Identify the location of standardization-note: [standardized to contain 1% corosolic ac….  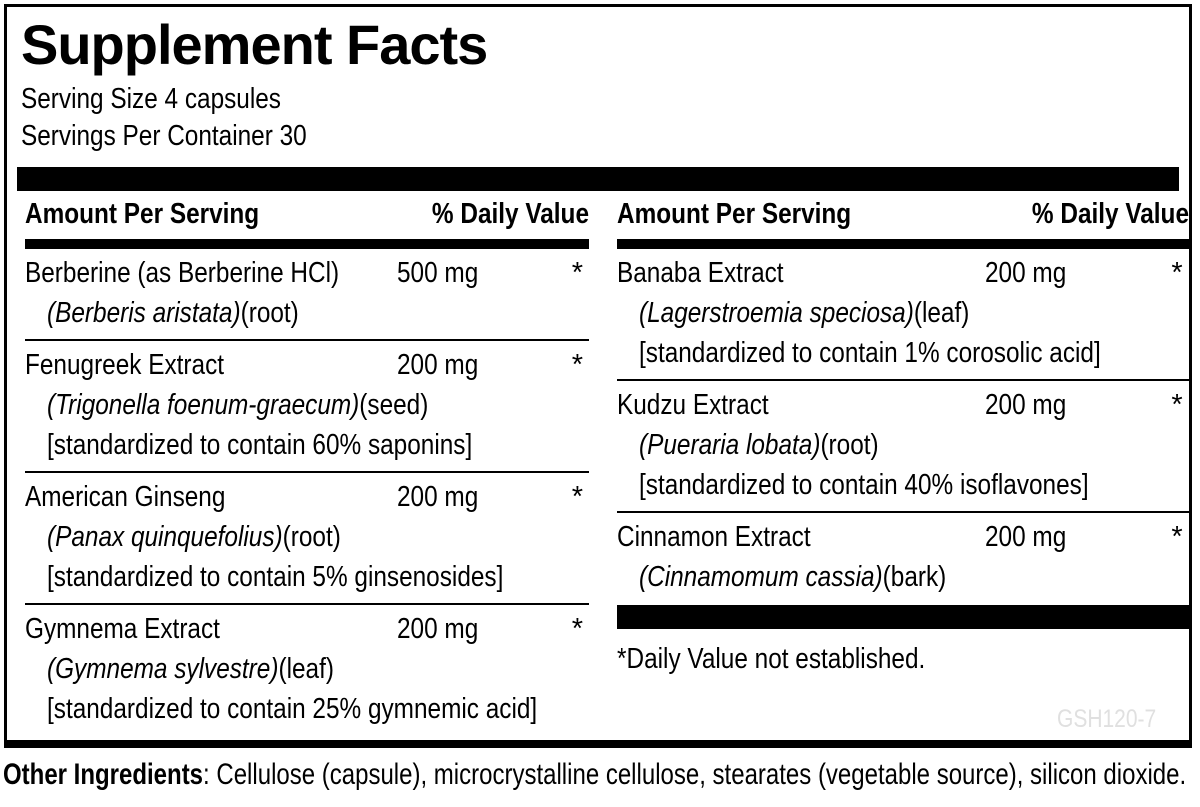
(870, 353).